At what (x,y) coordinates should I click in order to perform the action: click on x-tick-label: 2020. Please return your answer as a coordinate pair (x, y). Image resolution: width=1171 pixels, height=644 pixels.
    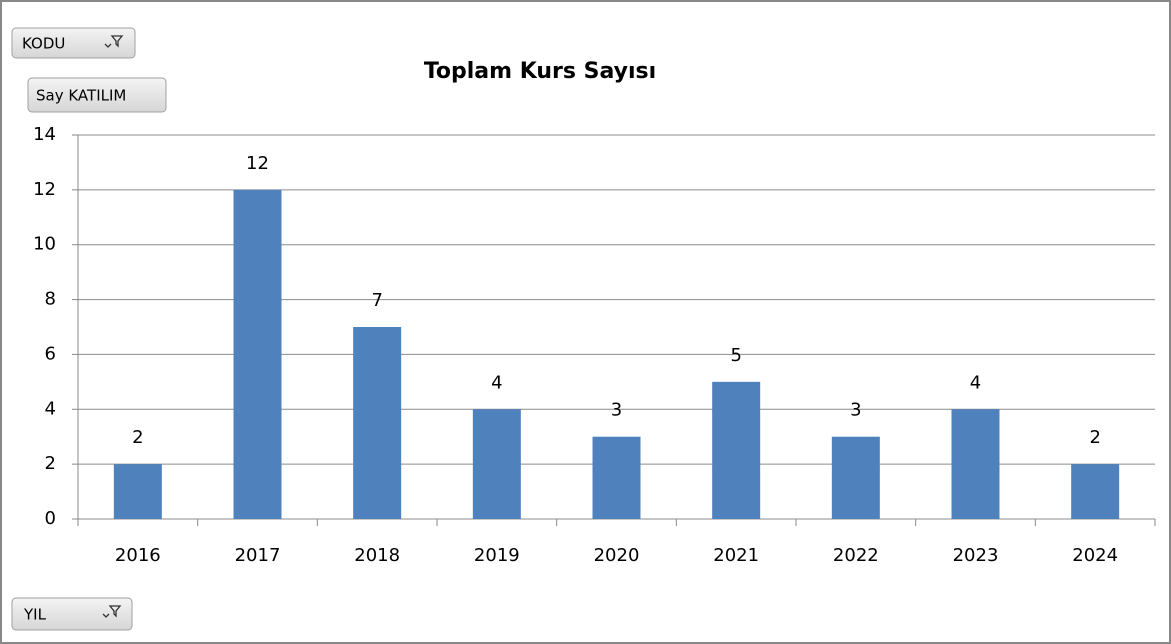
    Looking at the image, I should click on (617, 555).